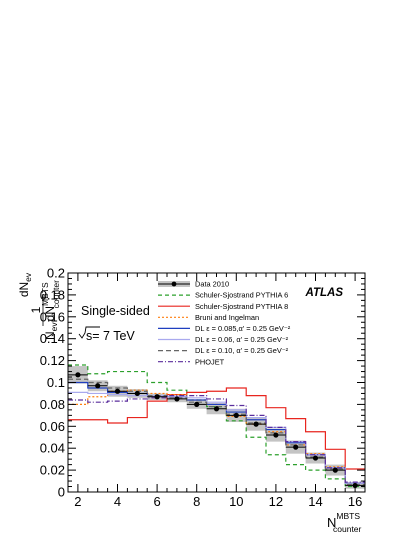  What do you see at coordinates (243, 328) in the screenshot?
I see `legend-label-4: DL ε = 0.085,α' = 0.25 GeV⁻²` at bounding box center [243, 328].